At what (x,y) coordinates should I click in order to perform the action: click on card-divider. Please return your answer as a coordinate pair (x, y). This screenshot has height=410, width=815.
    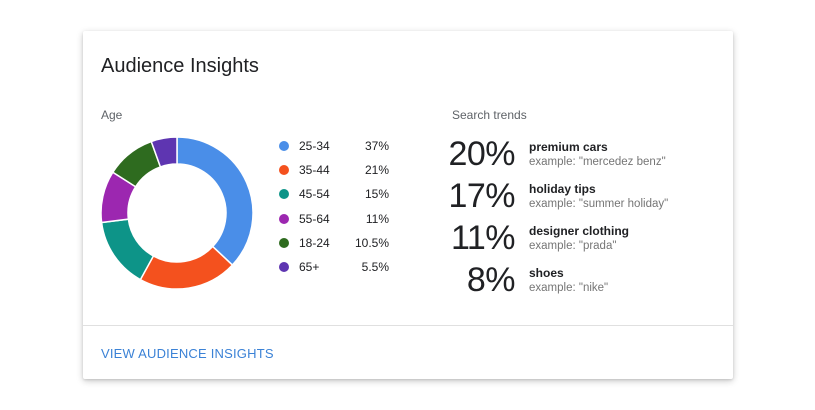
    Looking at the image, I should click on (408, 325).